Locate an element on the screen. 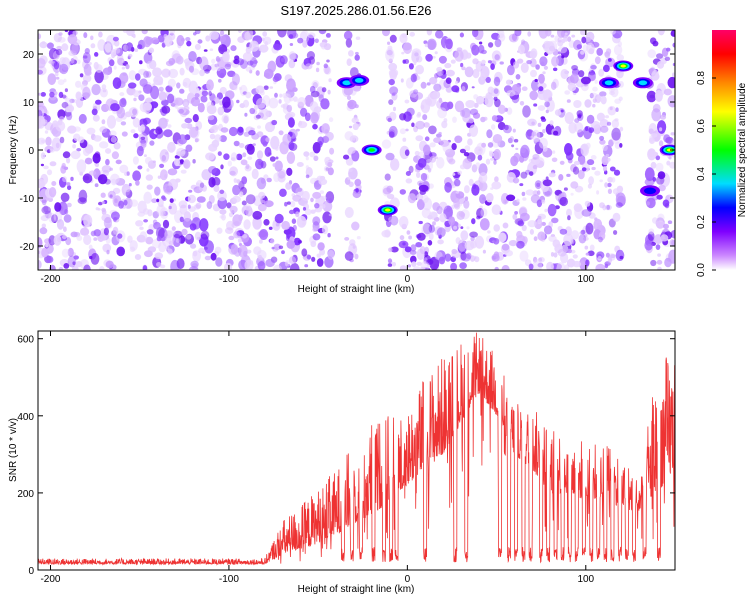 This screenshot has height=600, width=750. spectral-feature-level is located at coordinates (388, 210).